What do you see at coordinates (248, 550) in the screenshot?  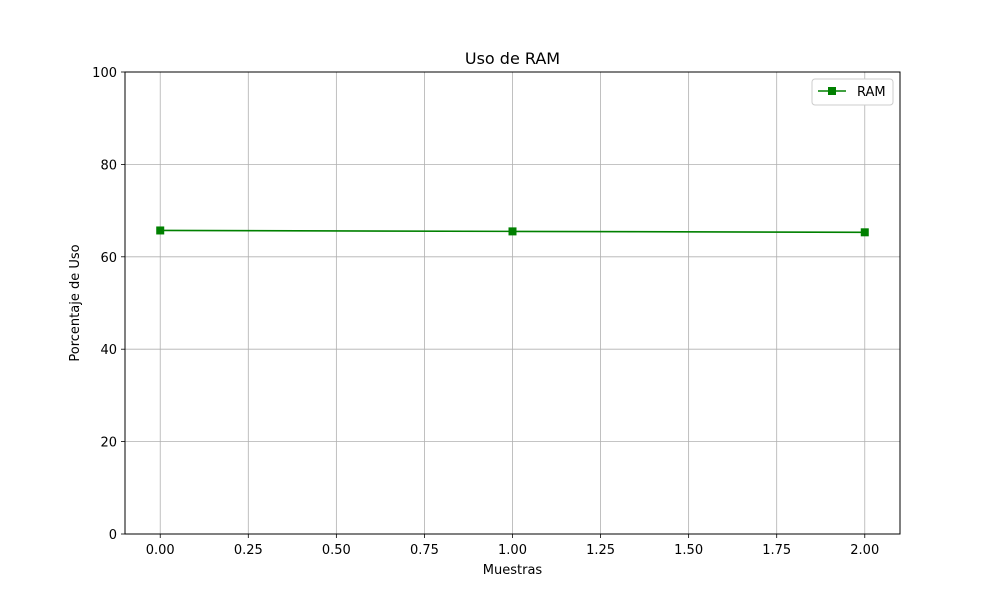 I see `x-tick-label: 0.25` at bounding box center [248, 550].